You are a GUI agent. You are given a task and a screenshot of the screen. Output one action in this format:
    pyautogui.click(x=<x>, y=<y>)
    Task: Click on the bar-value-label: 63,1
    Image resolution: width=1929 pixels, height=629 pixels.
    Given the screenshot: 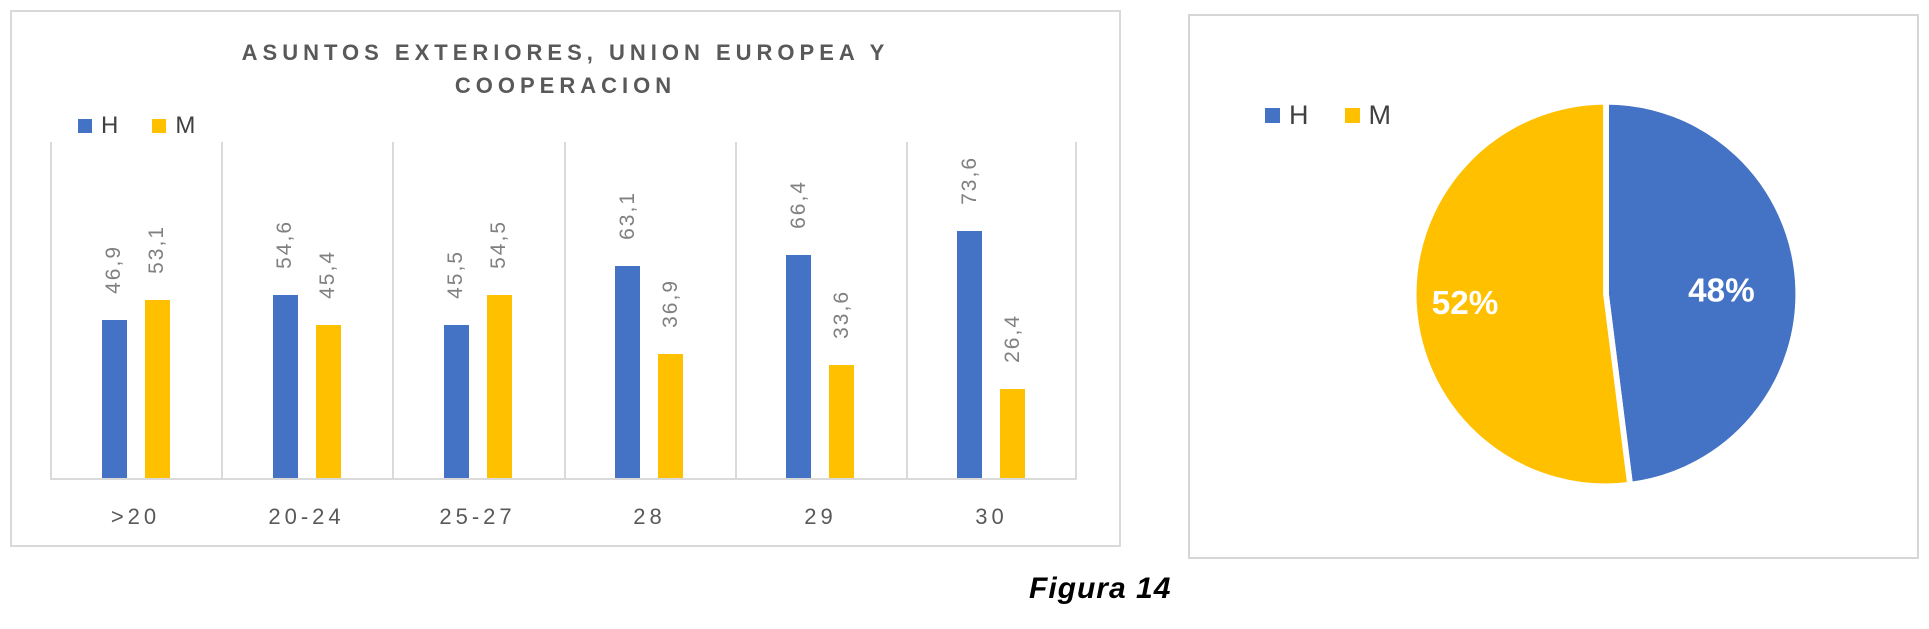 What is the action you would take?
    pyautogui.click(x=627, y=215)
    